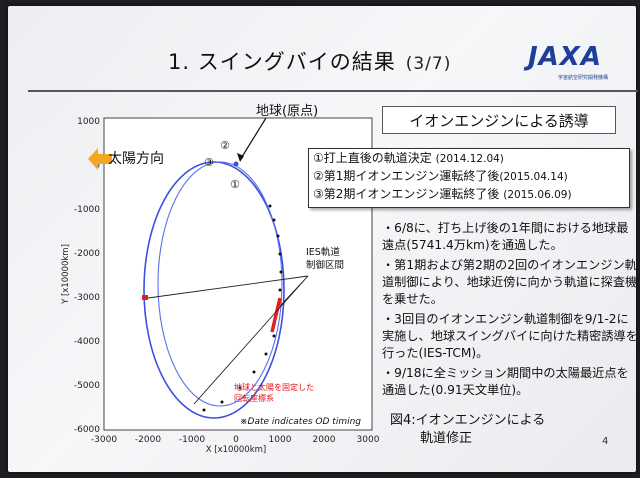  I want to click on earth-pointer, so click(253, 139).